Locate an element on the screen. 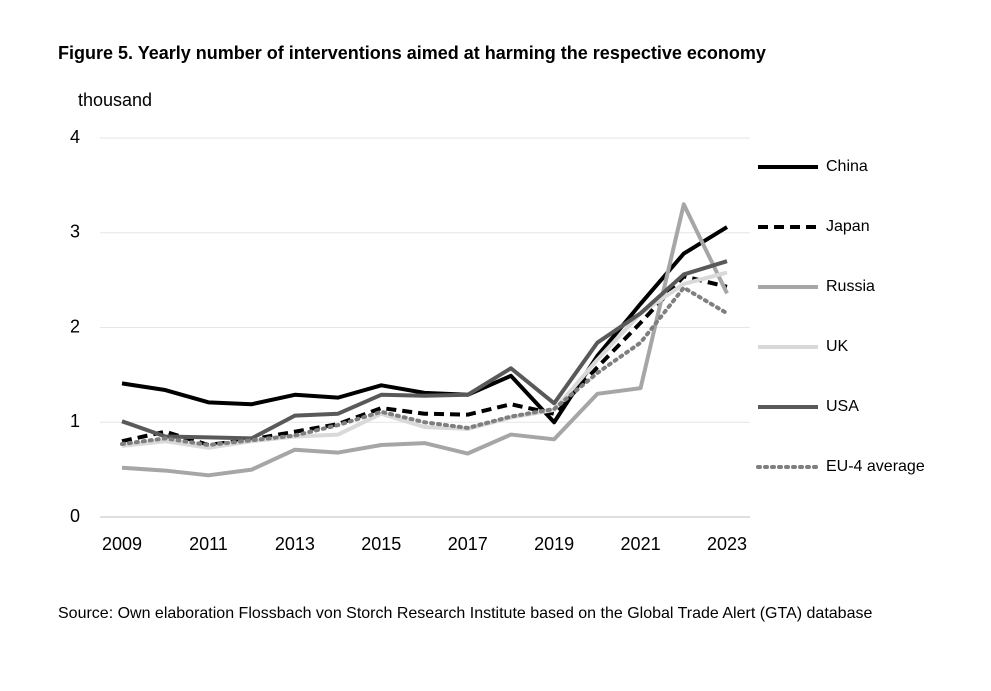 The width and height of the screenshot is (991, 691). x-tick-label: 2023 is located at coordinates (727, 544).